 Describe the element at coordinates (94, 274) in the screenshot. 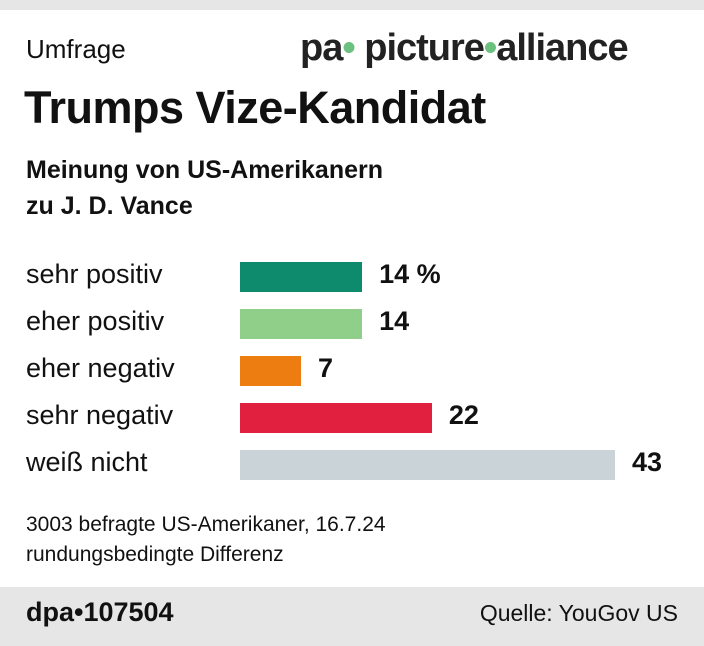

I see `category-label: sehr positiv` at that location.